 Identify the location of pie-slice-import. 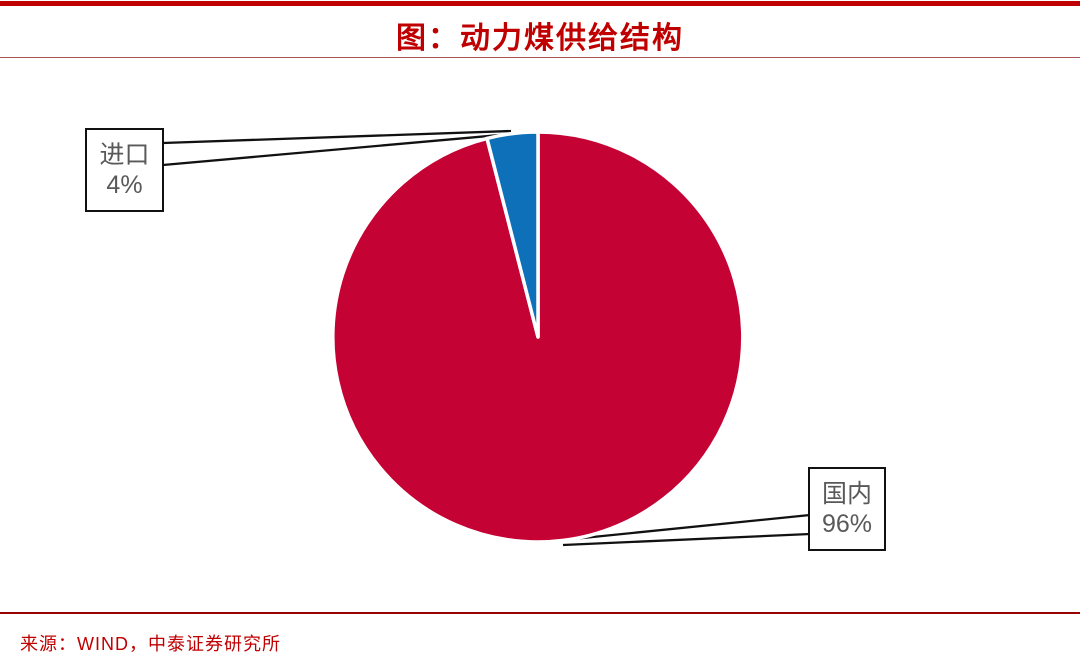
(512, 234).